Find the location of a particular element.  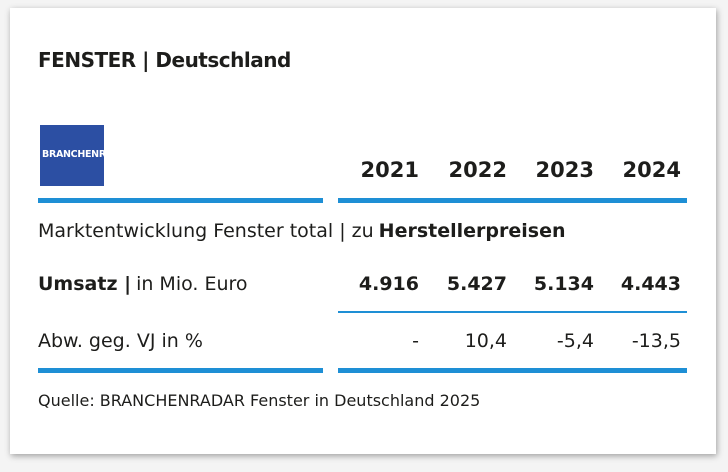

section-emphasis: Herstellerpreisen is located at coordinates (472, 231).